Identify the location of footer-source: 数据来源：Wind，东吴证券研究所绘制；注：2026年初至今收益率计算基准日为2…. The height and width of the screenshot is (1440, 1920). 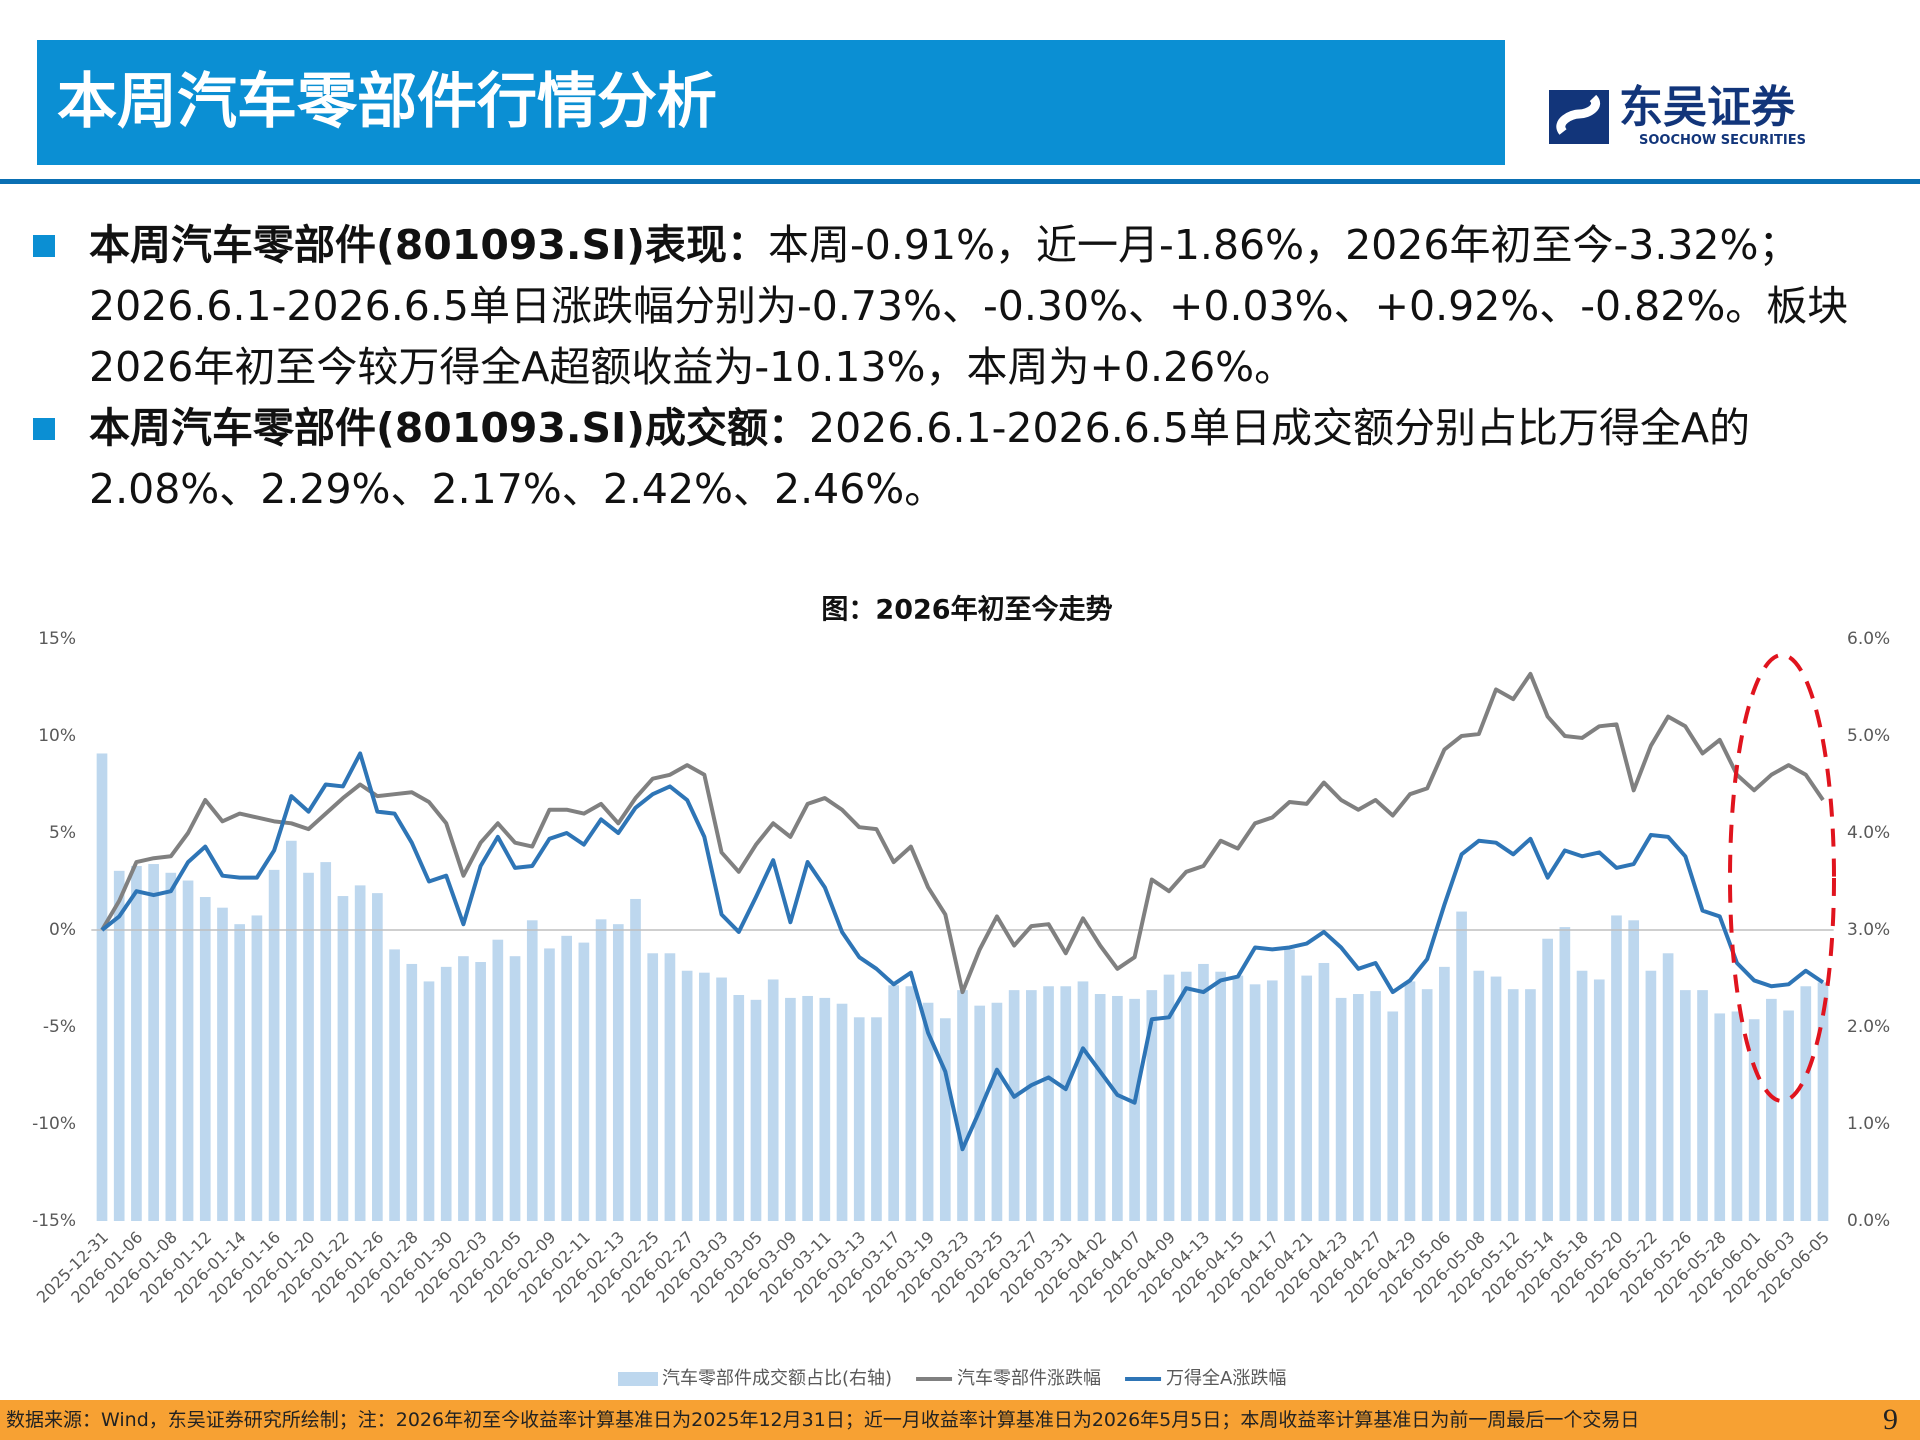
(823, 1420).